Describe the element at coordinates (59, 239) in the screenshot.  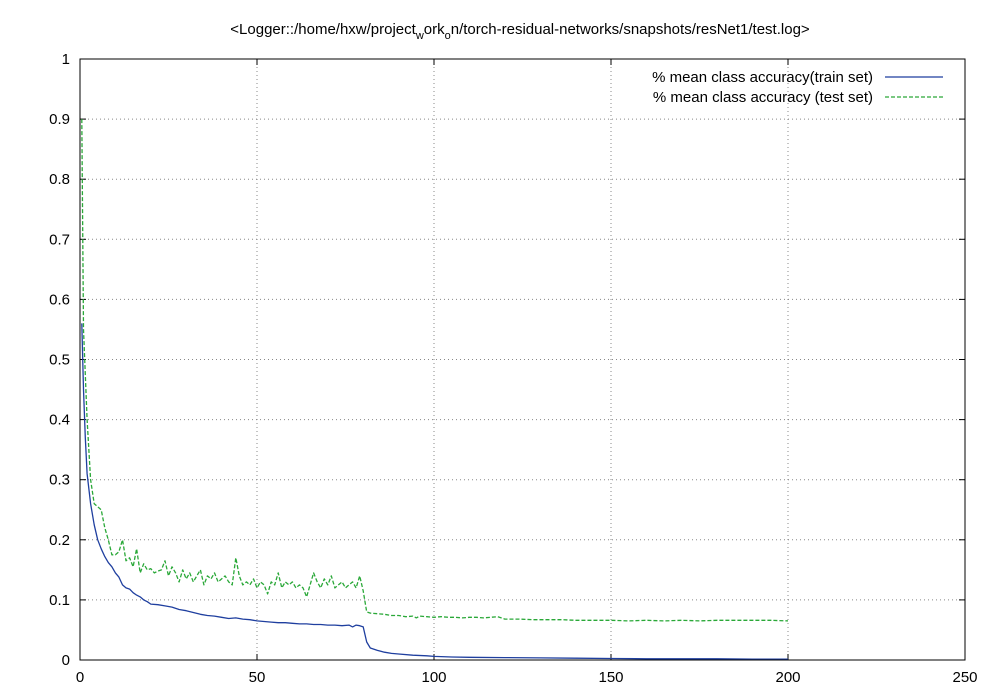
I see `y-tick-label: 0.7` at that location.